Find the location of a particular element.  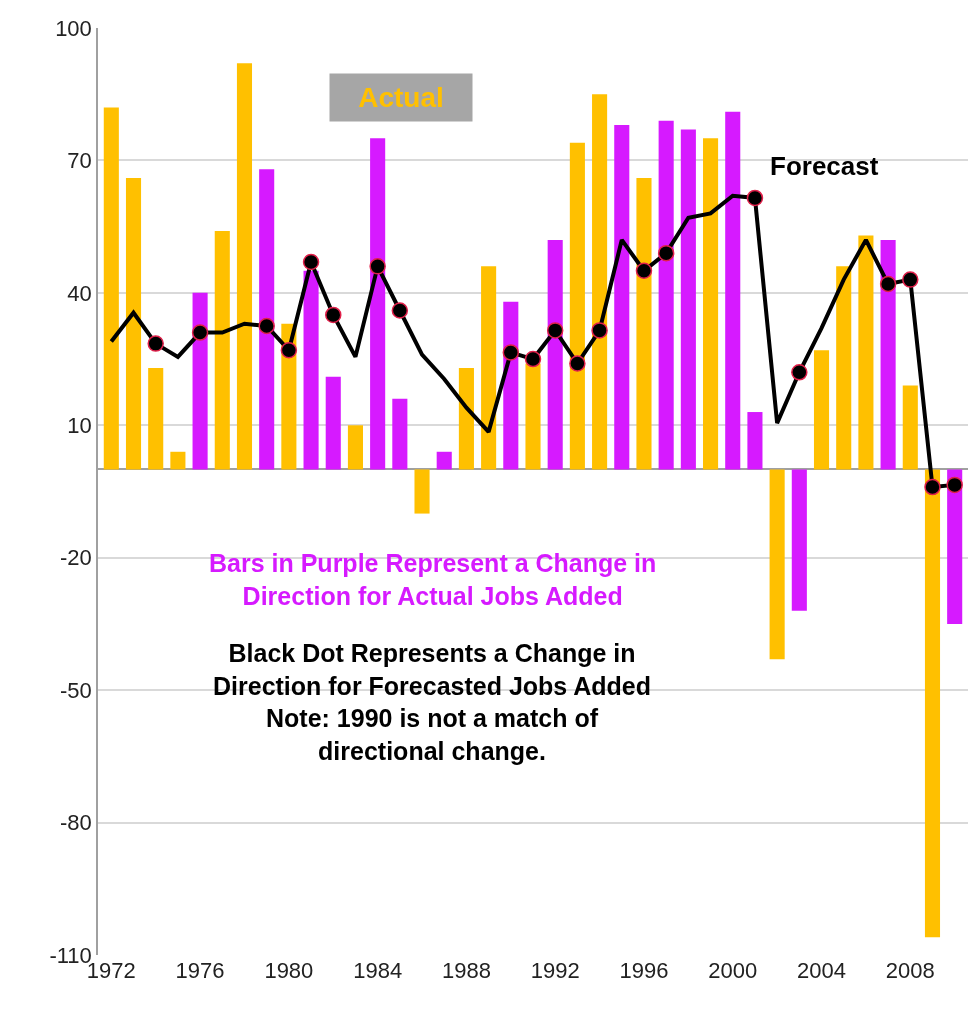

x-tick-label: 1980 is located at coordinates (289, 970).